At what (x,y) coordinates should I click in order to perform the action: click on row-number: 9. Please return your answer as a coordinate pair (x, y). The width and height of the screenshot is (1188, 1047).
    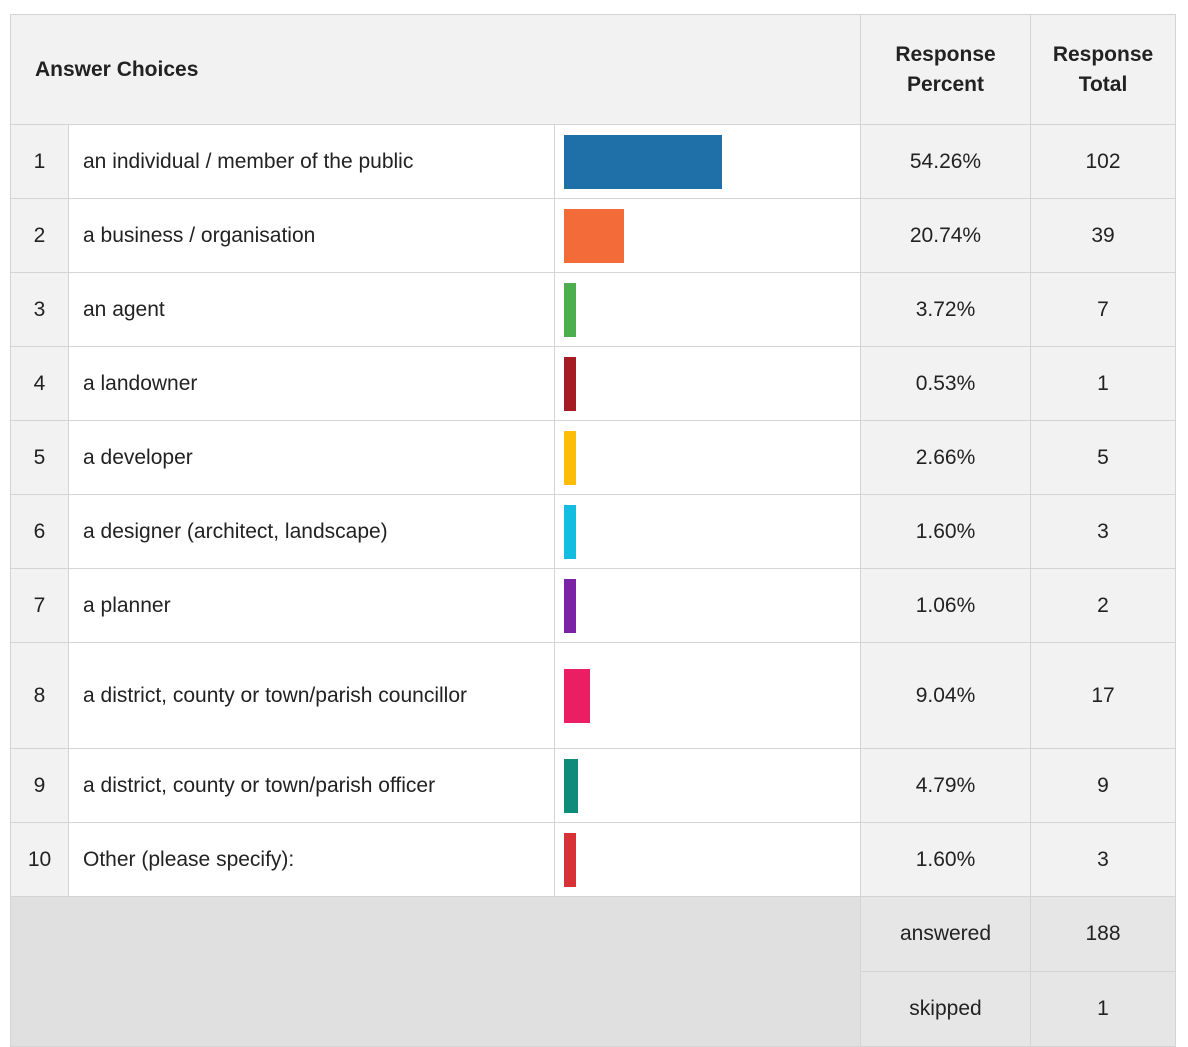
    Looking at the image, I should click on (39, 785).